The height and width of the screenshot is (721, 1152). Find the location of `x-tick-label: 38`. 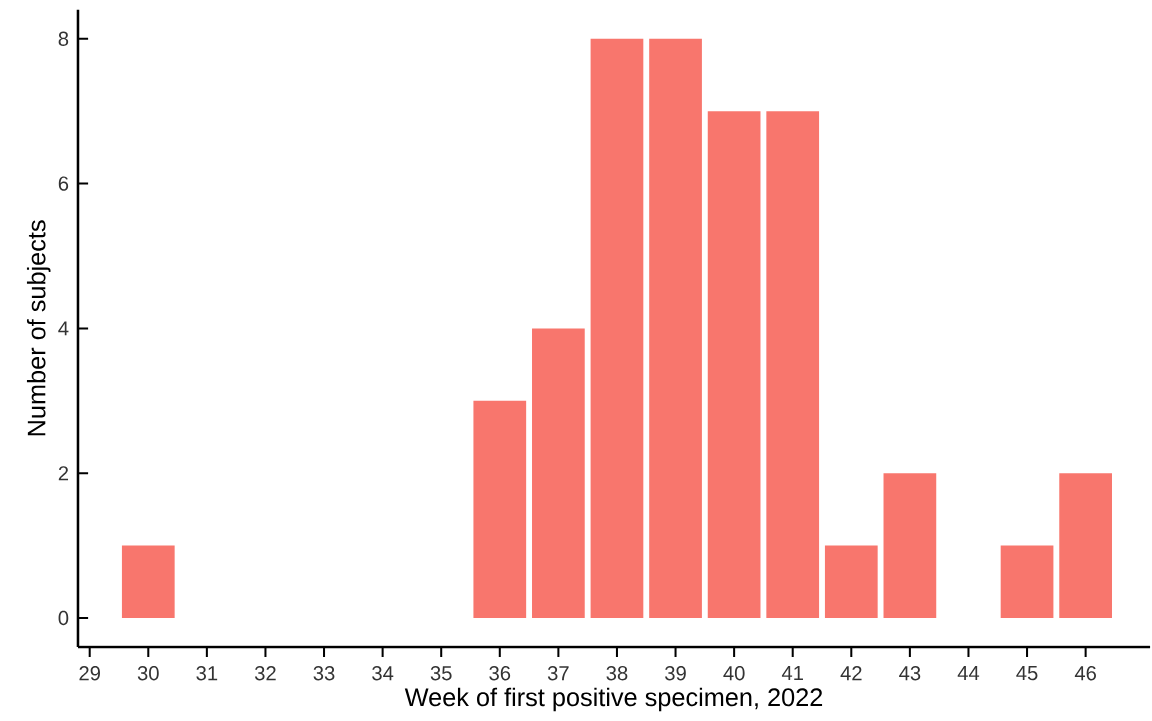

x-tick-label: 38 is located at coordinates (617, 673).